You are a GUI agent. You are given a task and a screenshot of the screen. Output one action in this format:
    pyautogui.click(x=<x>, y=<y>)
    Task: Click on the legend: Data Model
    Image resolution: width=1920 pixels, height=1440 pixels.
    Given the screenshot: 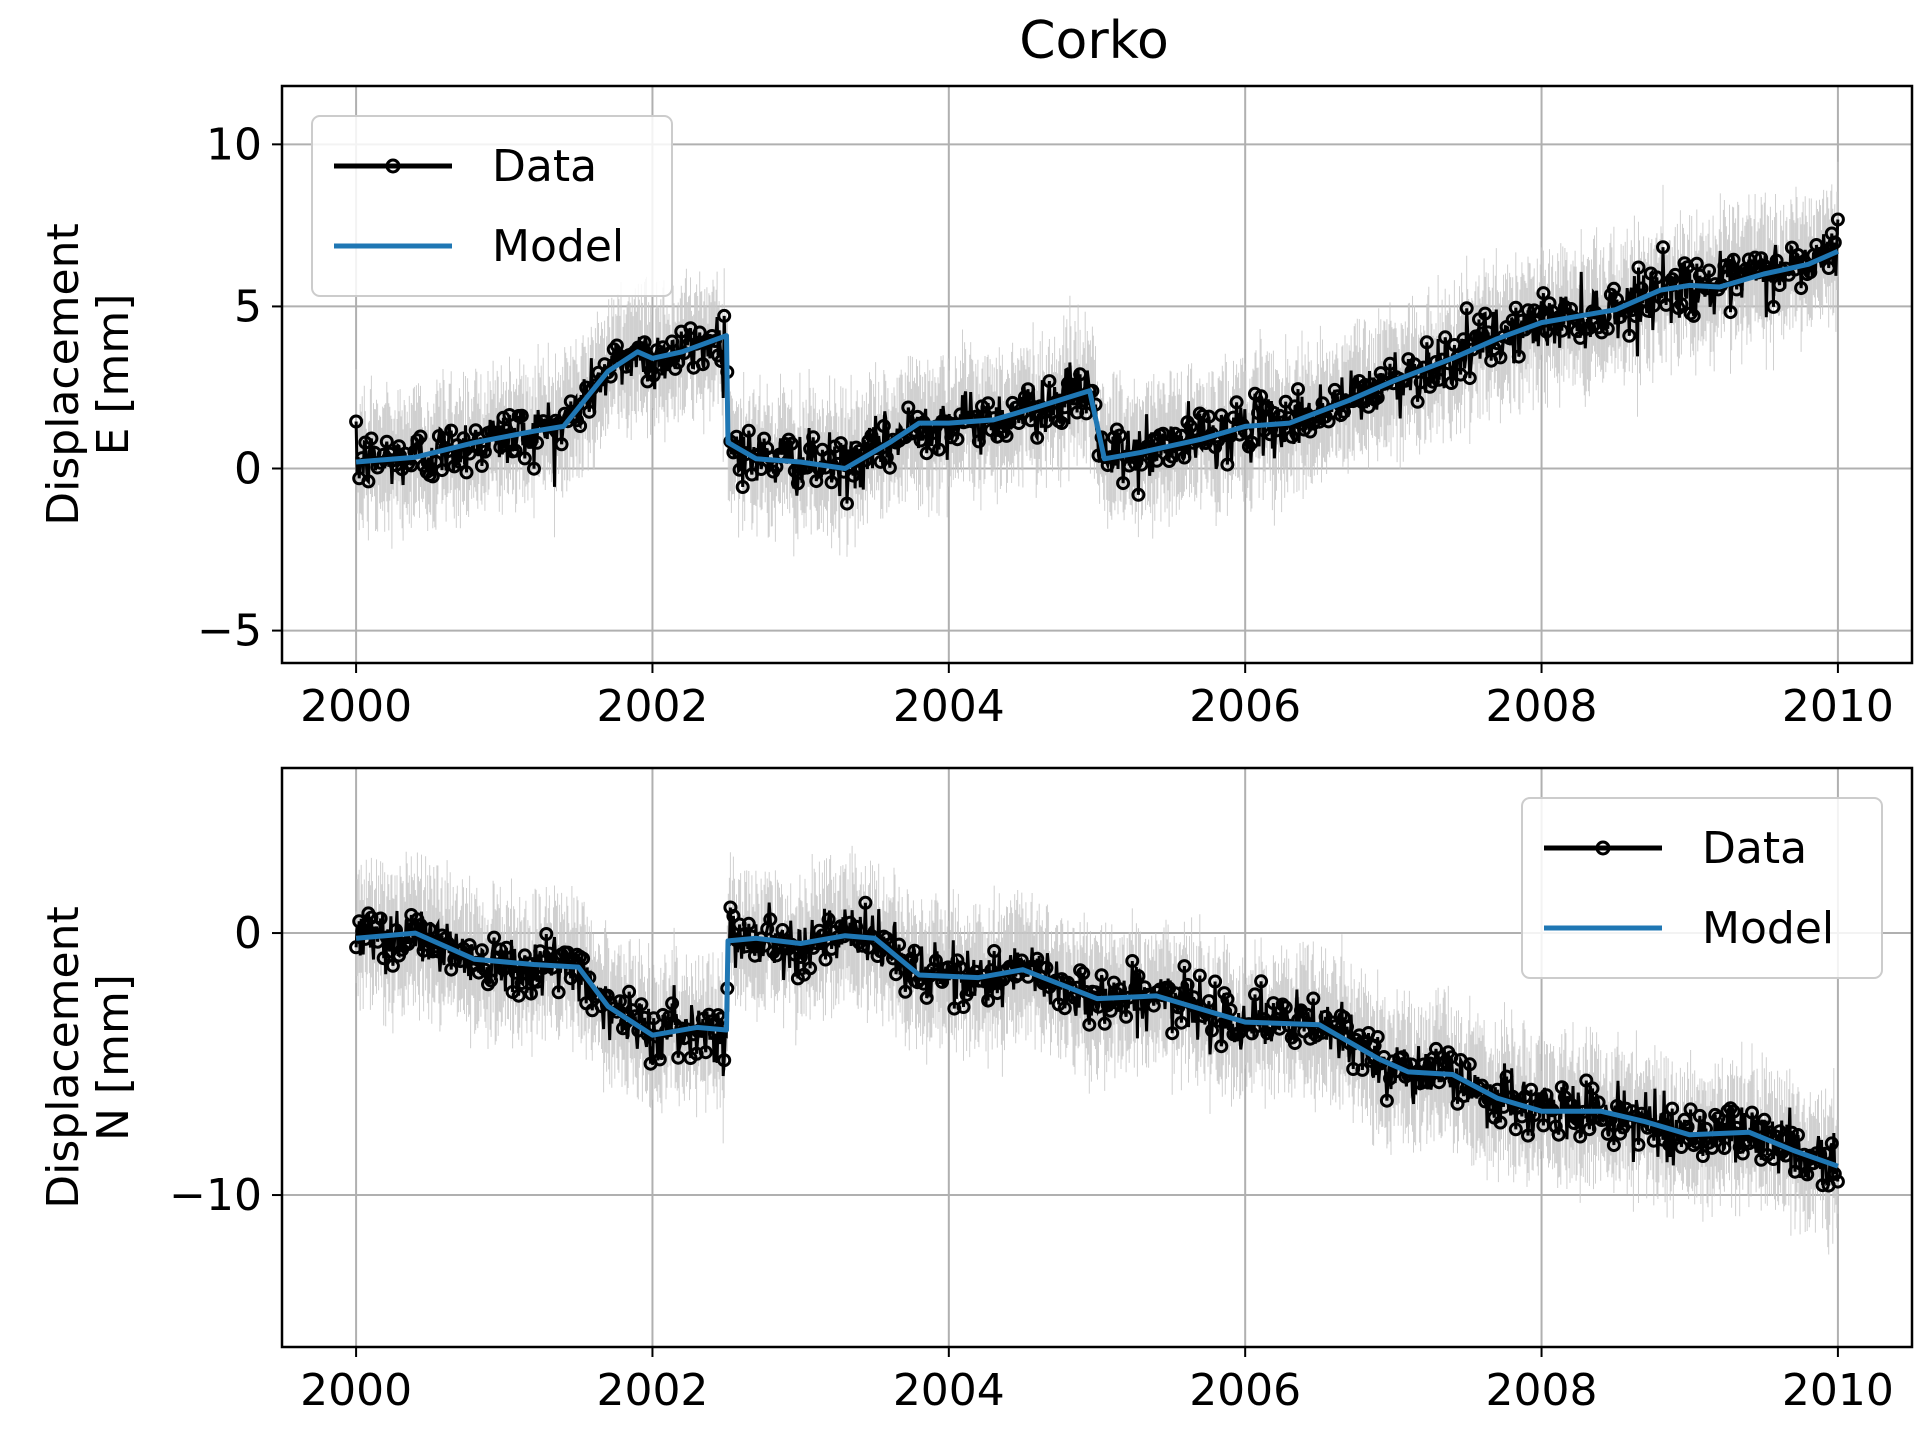 What is the action you would take?
    pyautogui.click(x=492, y=206)
    